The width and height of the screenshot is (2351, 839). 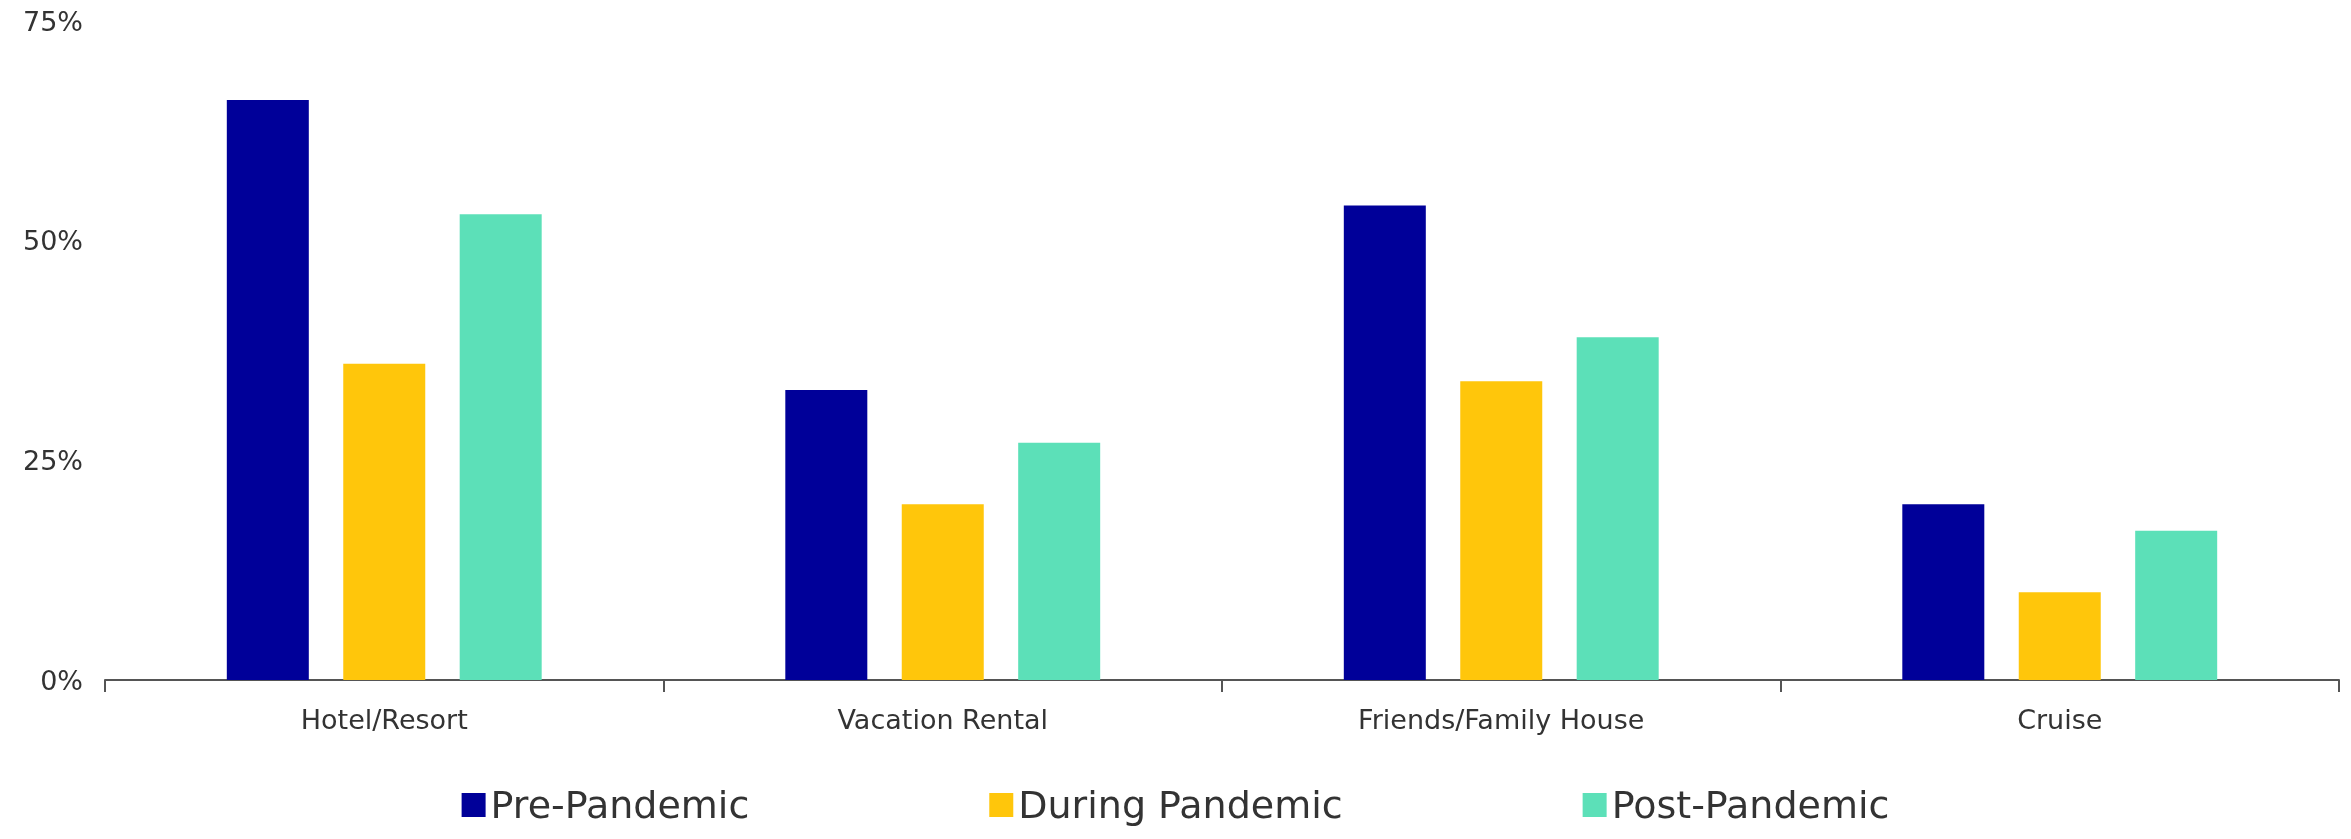 I want to click on y-tick-label: 0%, so click(x=61, y=680).